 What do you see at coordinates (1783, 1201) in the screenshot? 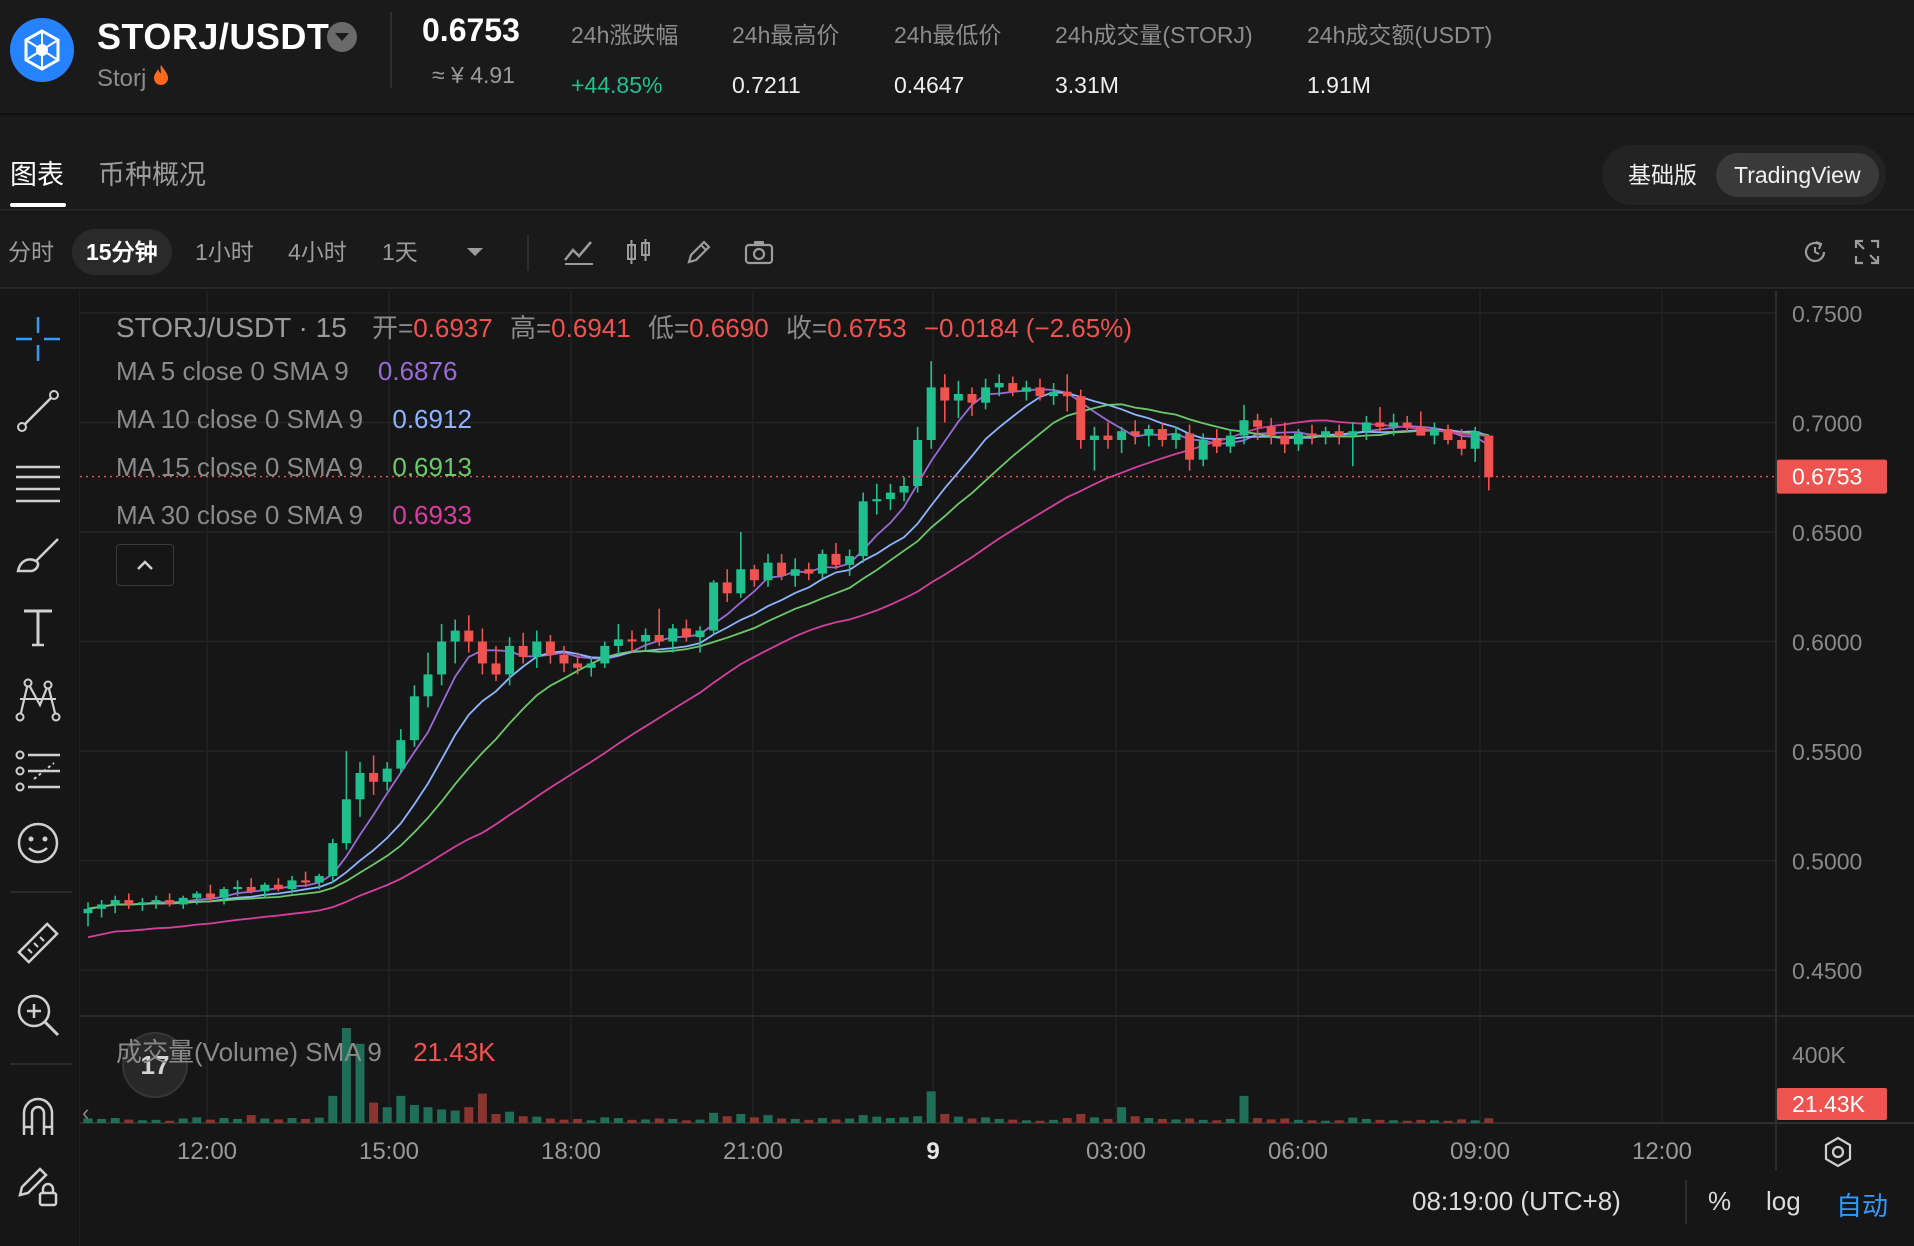
I see `log-scale-button: log` at bounding box center [1783, 1201].